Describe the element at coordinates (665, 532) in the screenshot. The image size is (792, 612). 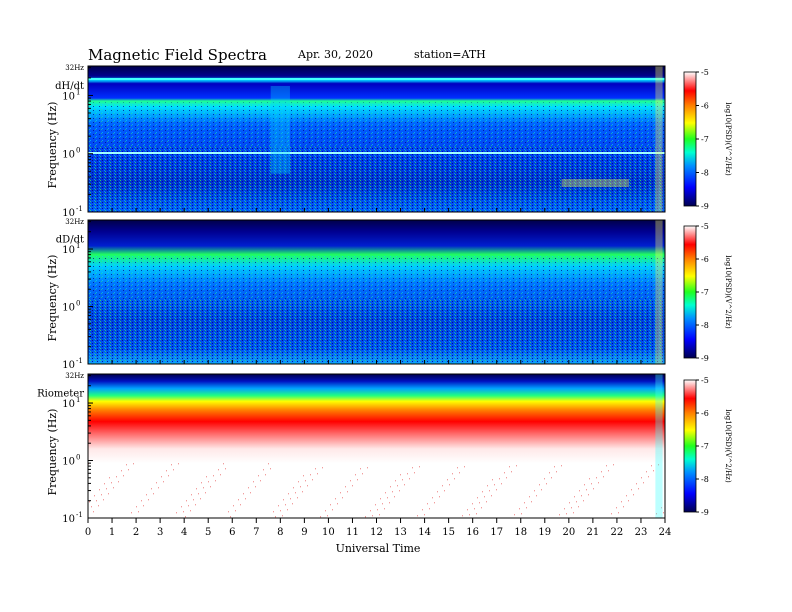
I see `x-tick-label: 24` at that location.